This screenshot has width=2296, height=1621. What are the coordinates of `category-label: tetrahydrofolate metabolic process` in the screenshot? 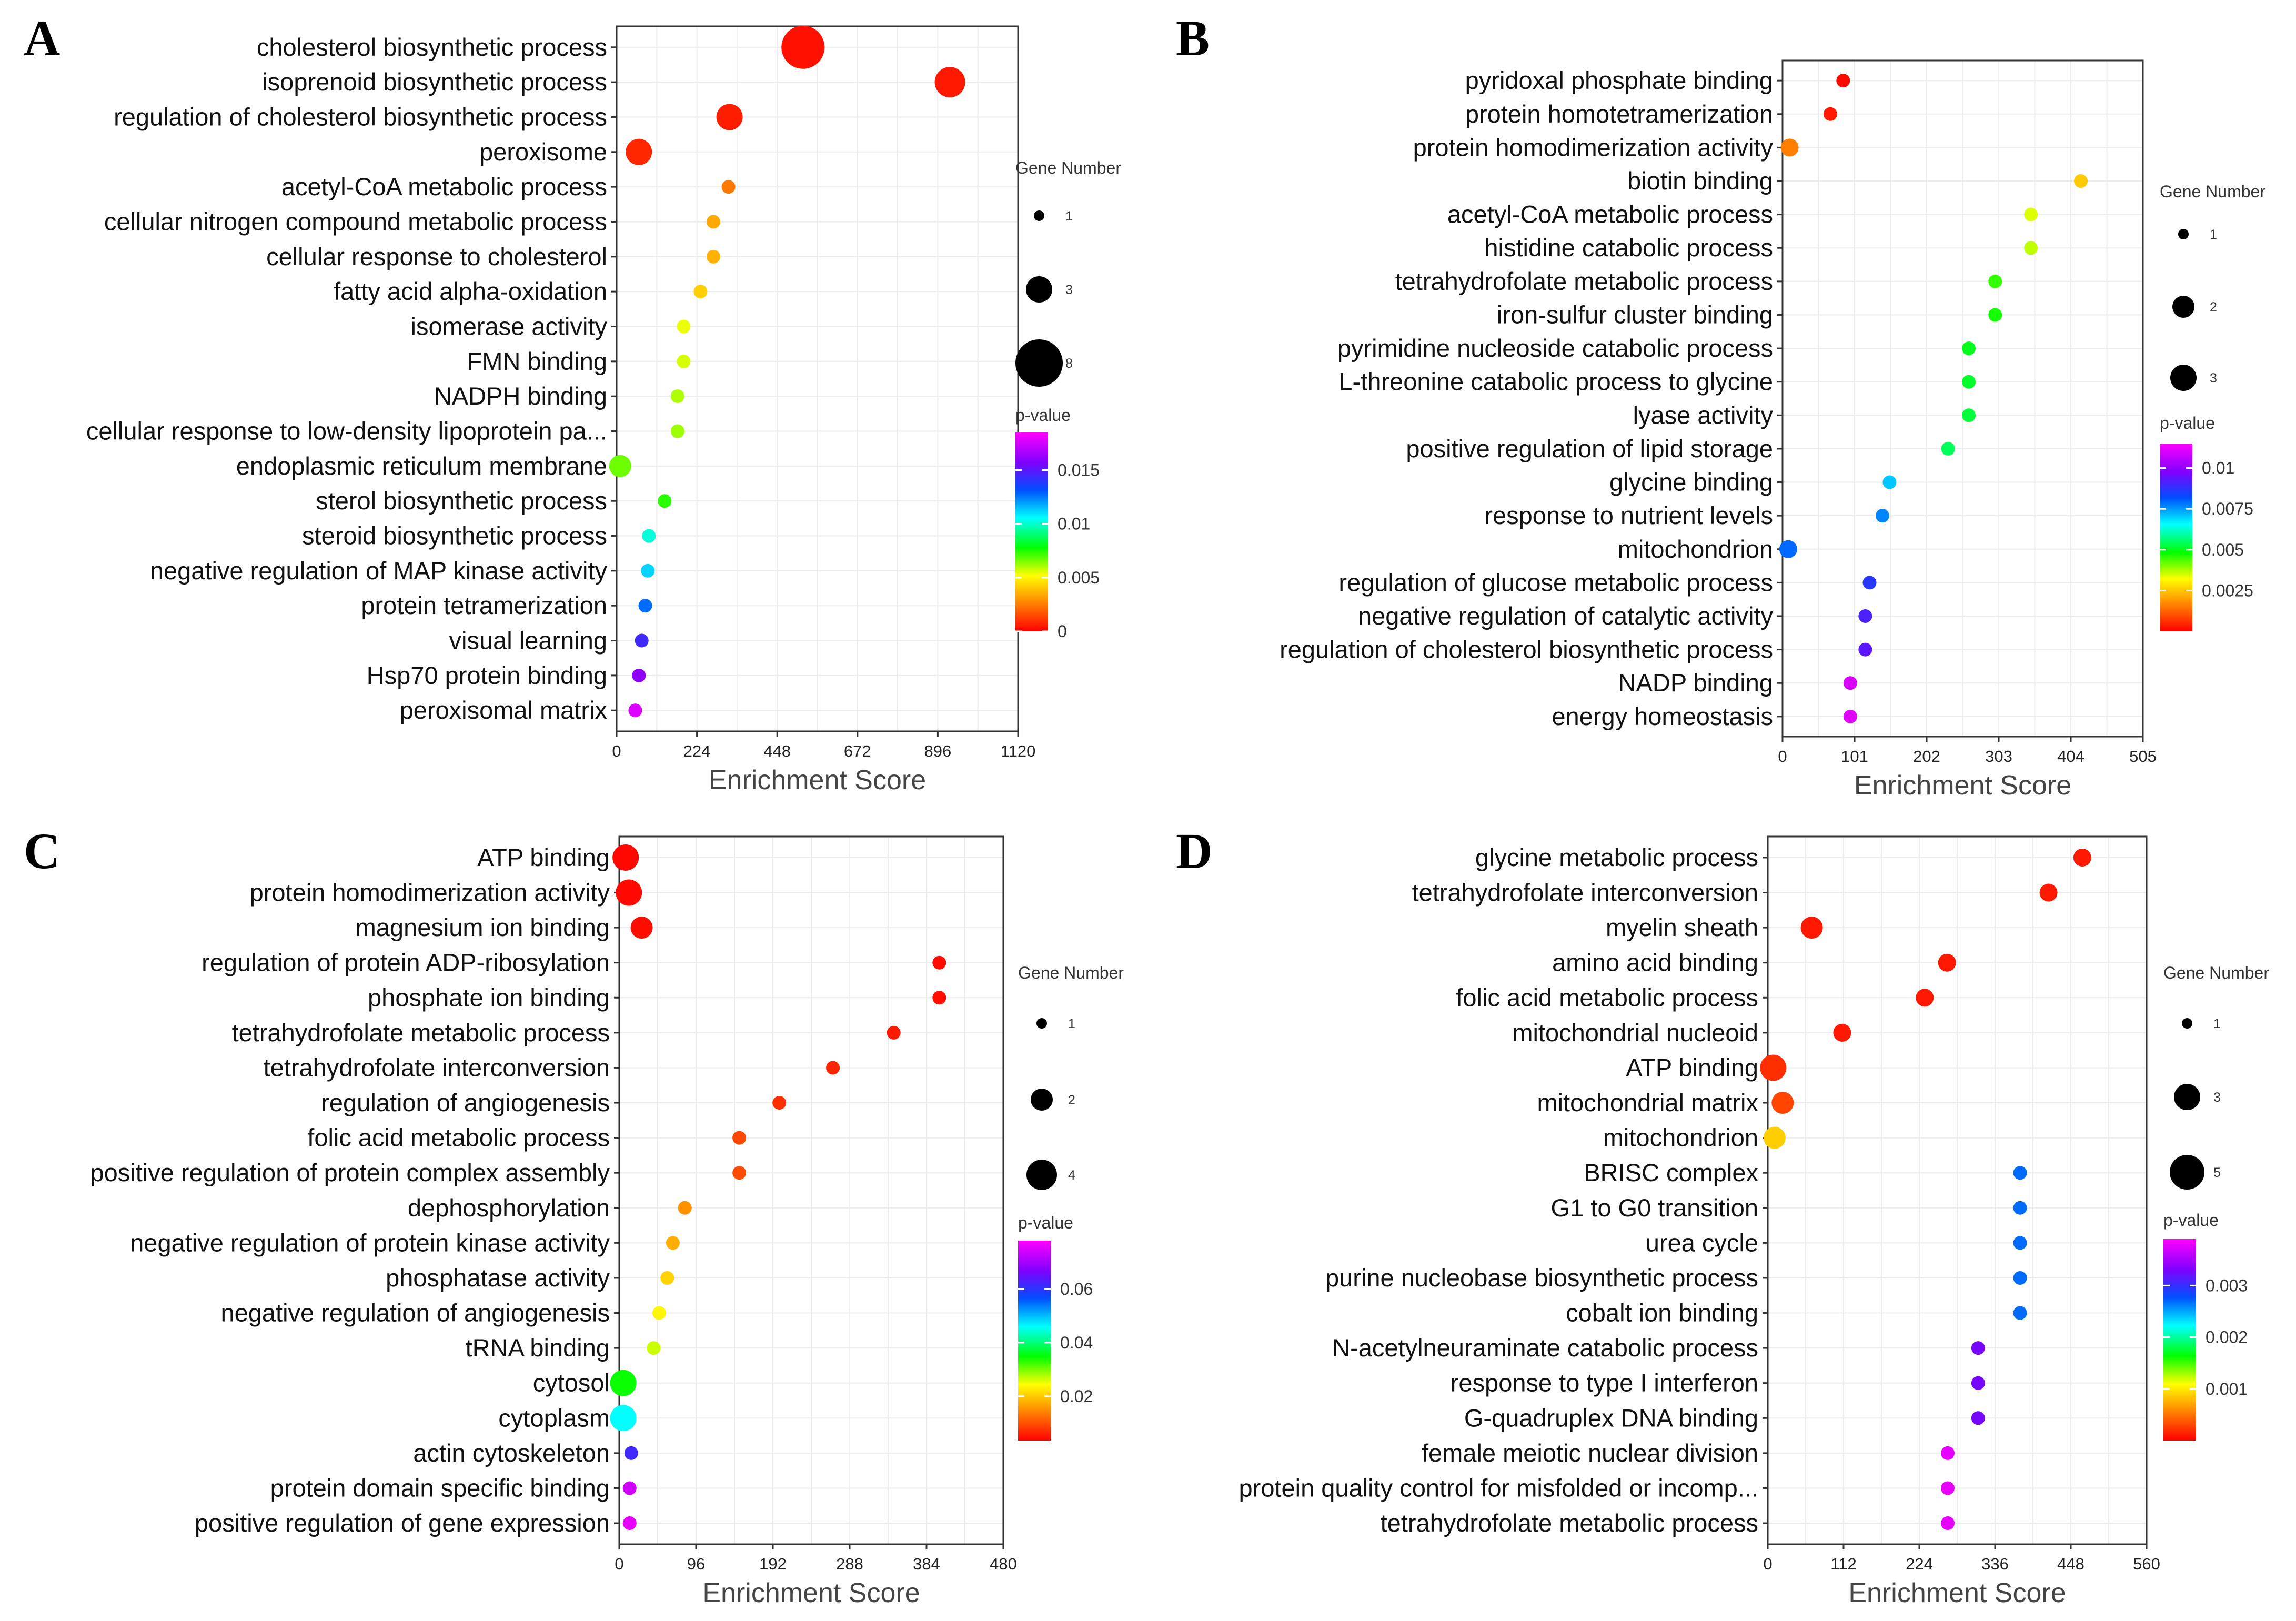 It's located at (1584, 281).